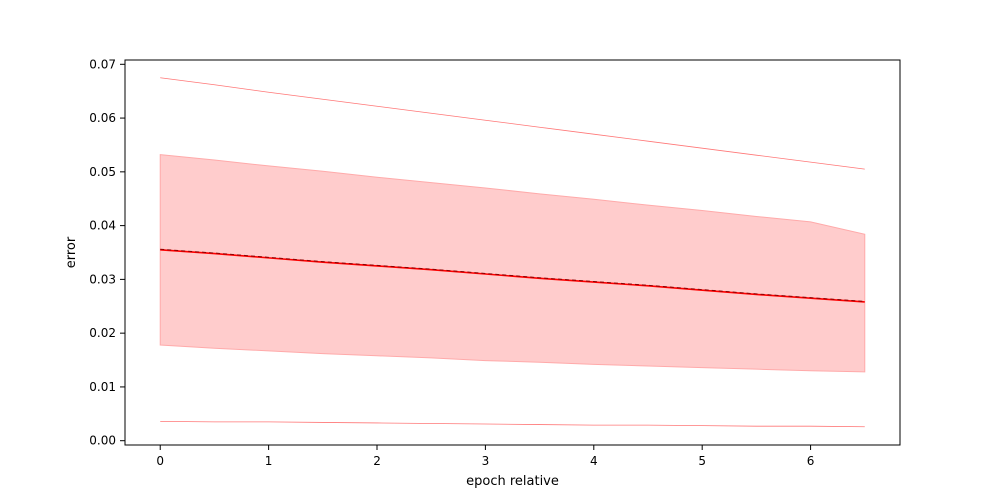 Image resolution: width=1000 pixels, height=500 pixels. What do you see at coordinates (702, 461) in the screenshot?
I see `x-tick-label: 5` at bounding box center [702, 461].